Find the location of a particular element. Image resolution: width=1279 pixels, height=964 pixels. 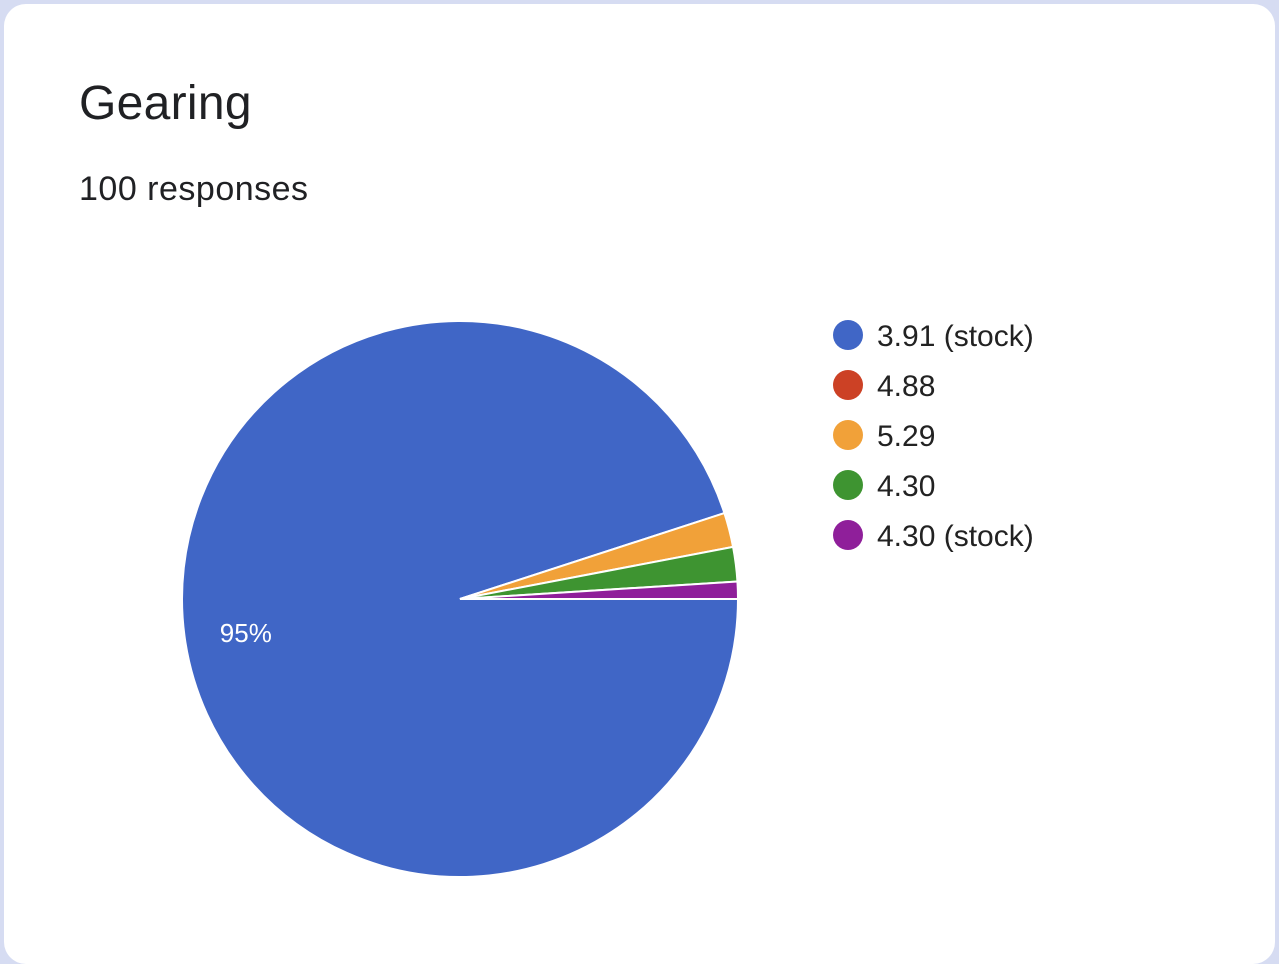

legend-item: 4.30 (stock) is located at coordinates (933, 536).